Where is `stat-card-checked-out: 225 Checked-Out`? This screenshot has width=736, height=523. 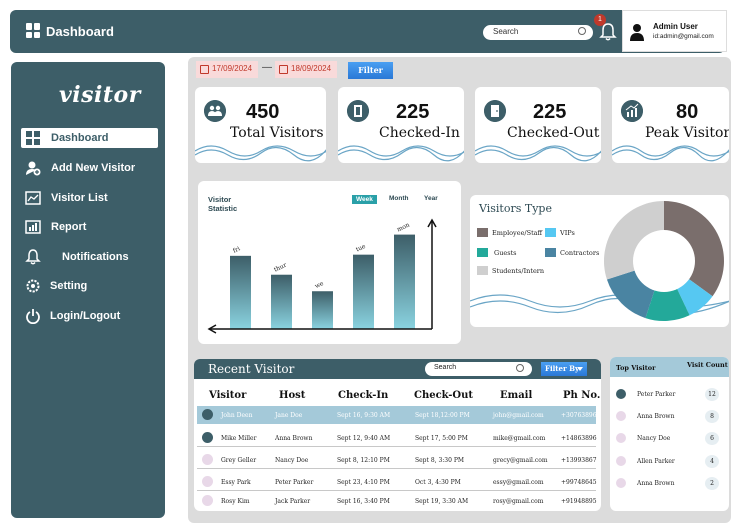 stat-card-checked-out: 225 Checked-Out is located at coordinates (538, 125).